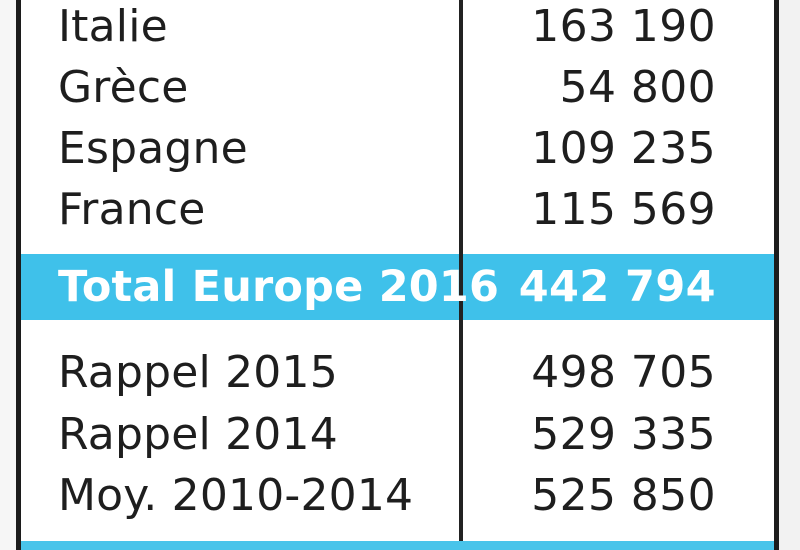  What do you see at coordinates (397, 149) in the screenshot?
I see `table-row: Espagne 109 235` at bounding box center [397, 149].